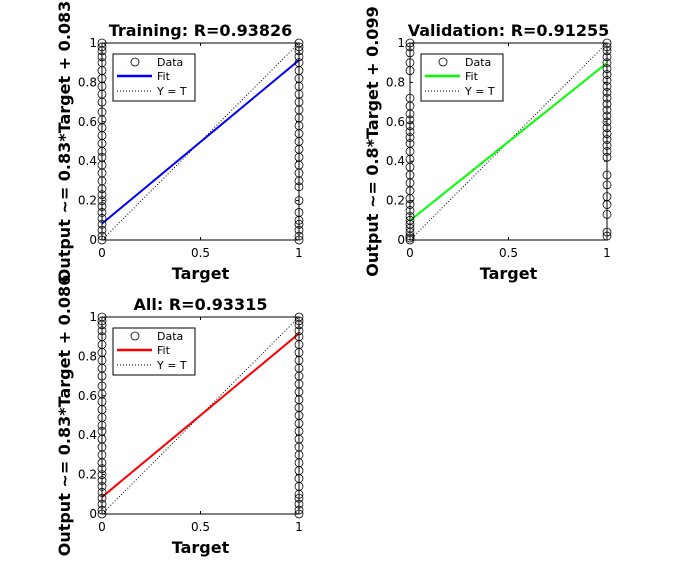 Image resolution: width=673 pixels, height=572 pixels. I want to click on legend-data-label: Data, so click(170, 336).